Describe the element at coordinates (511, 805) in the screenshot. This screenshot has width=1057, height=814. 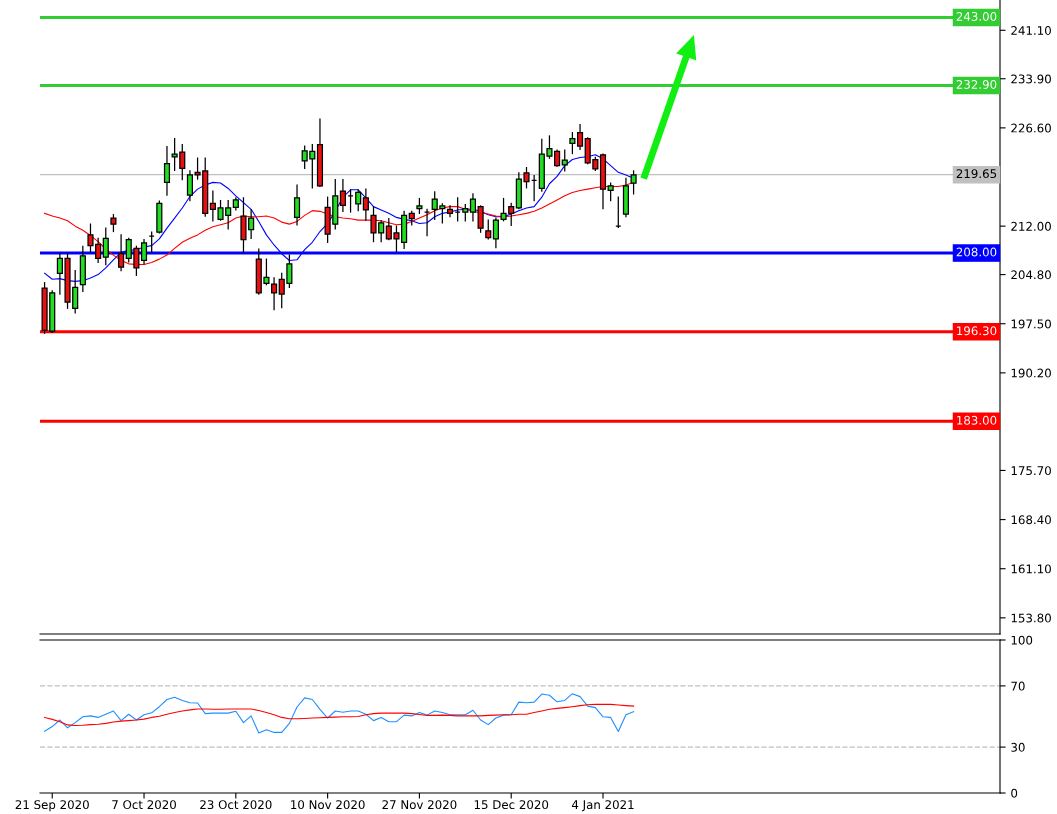
I see `x-tick-label: 15 Dec 2020` at that location.